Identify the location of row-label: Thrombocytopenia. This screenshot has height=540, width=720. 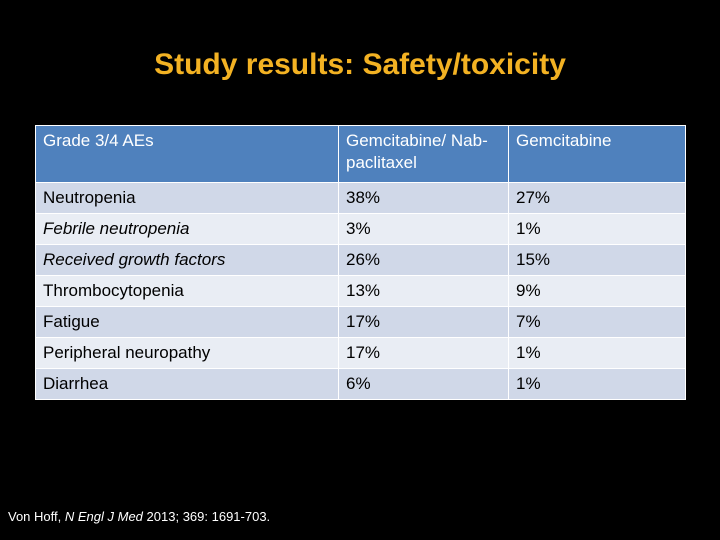
(187, 291).